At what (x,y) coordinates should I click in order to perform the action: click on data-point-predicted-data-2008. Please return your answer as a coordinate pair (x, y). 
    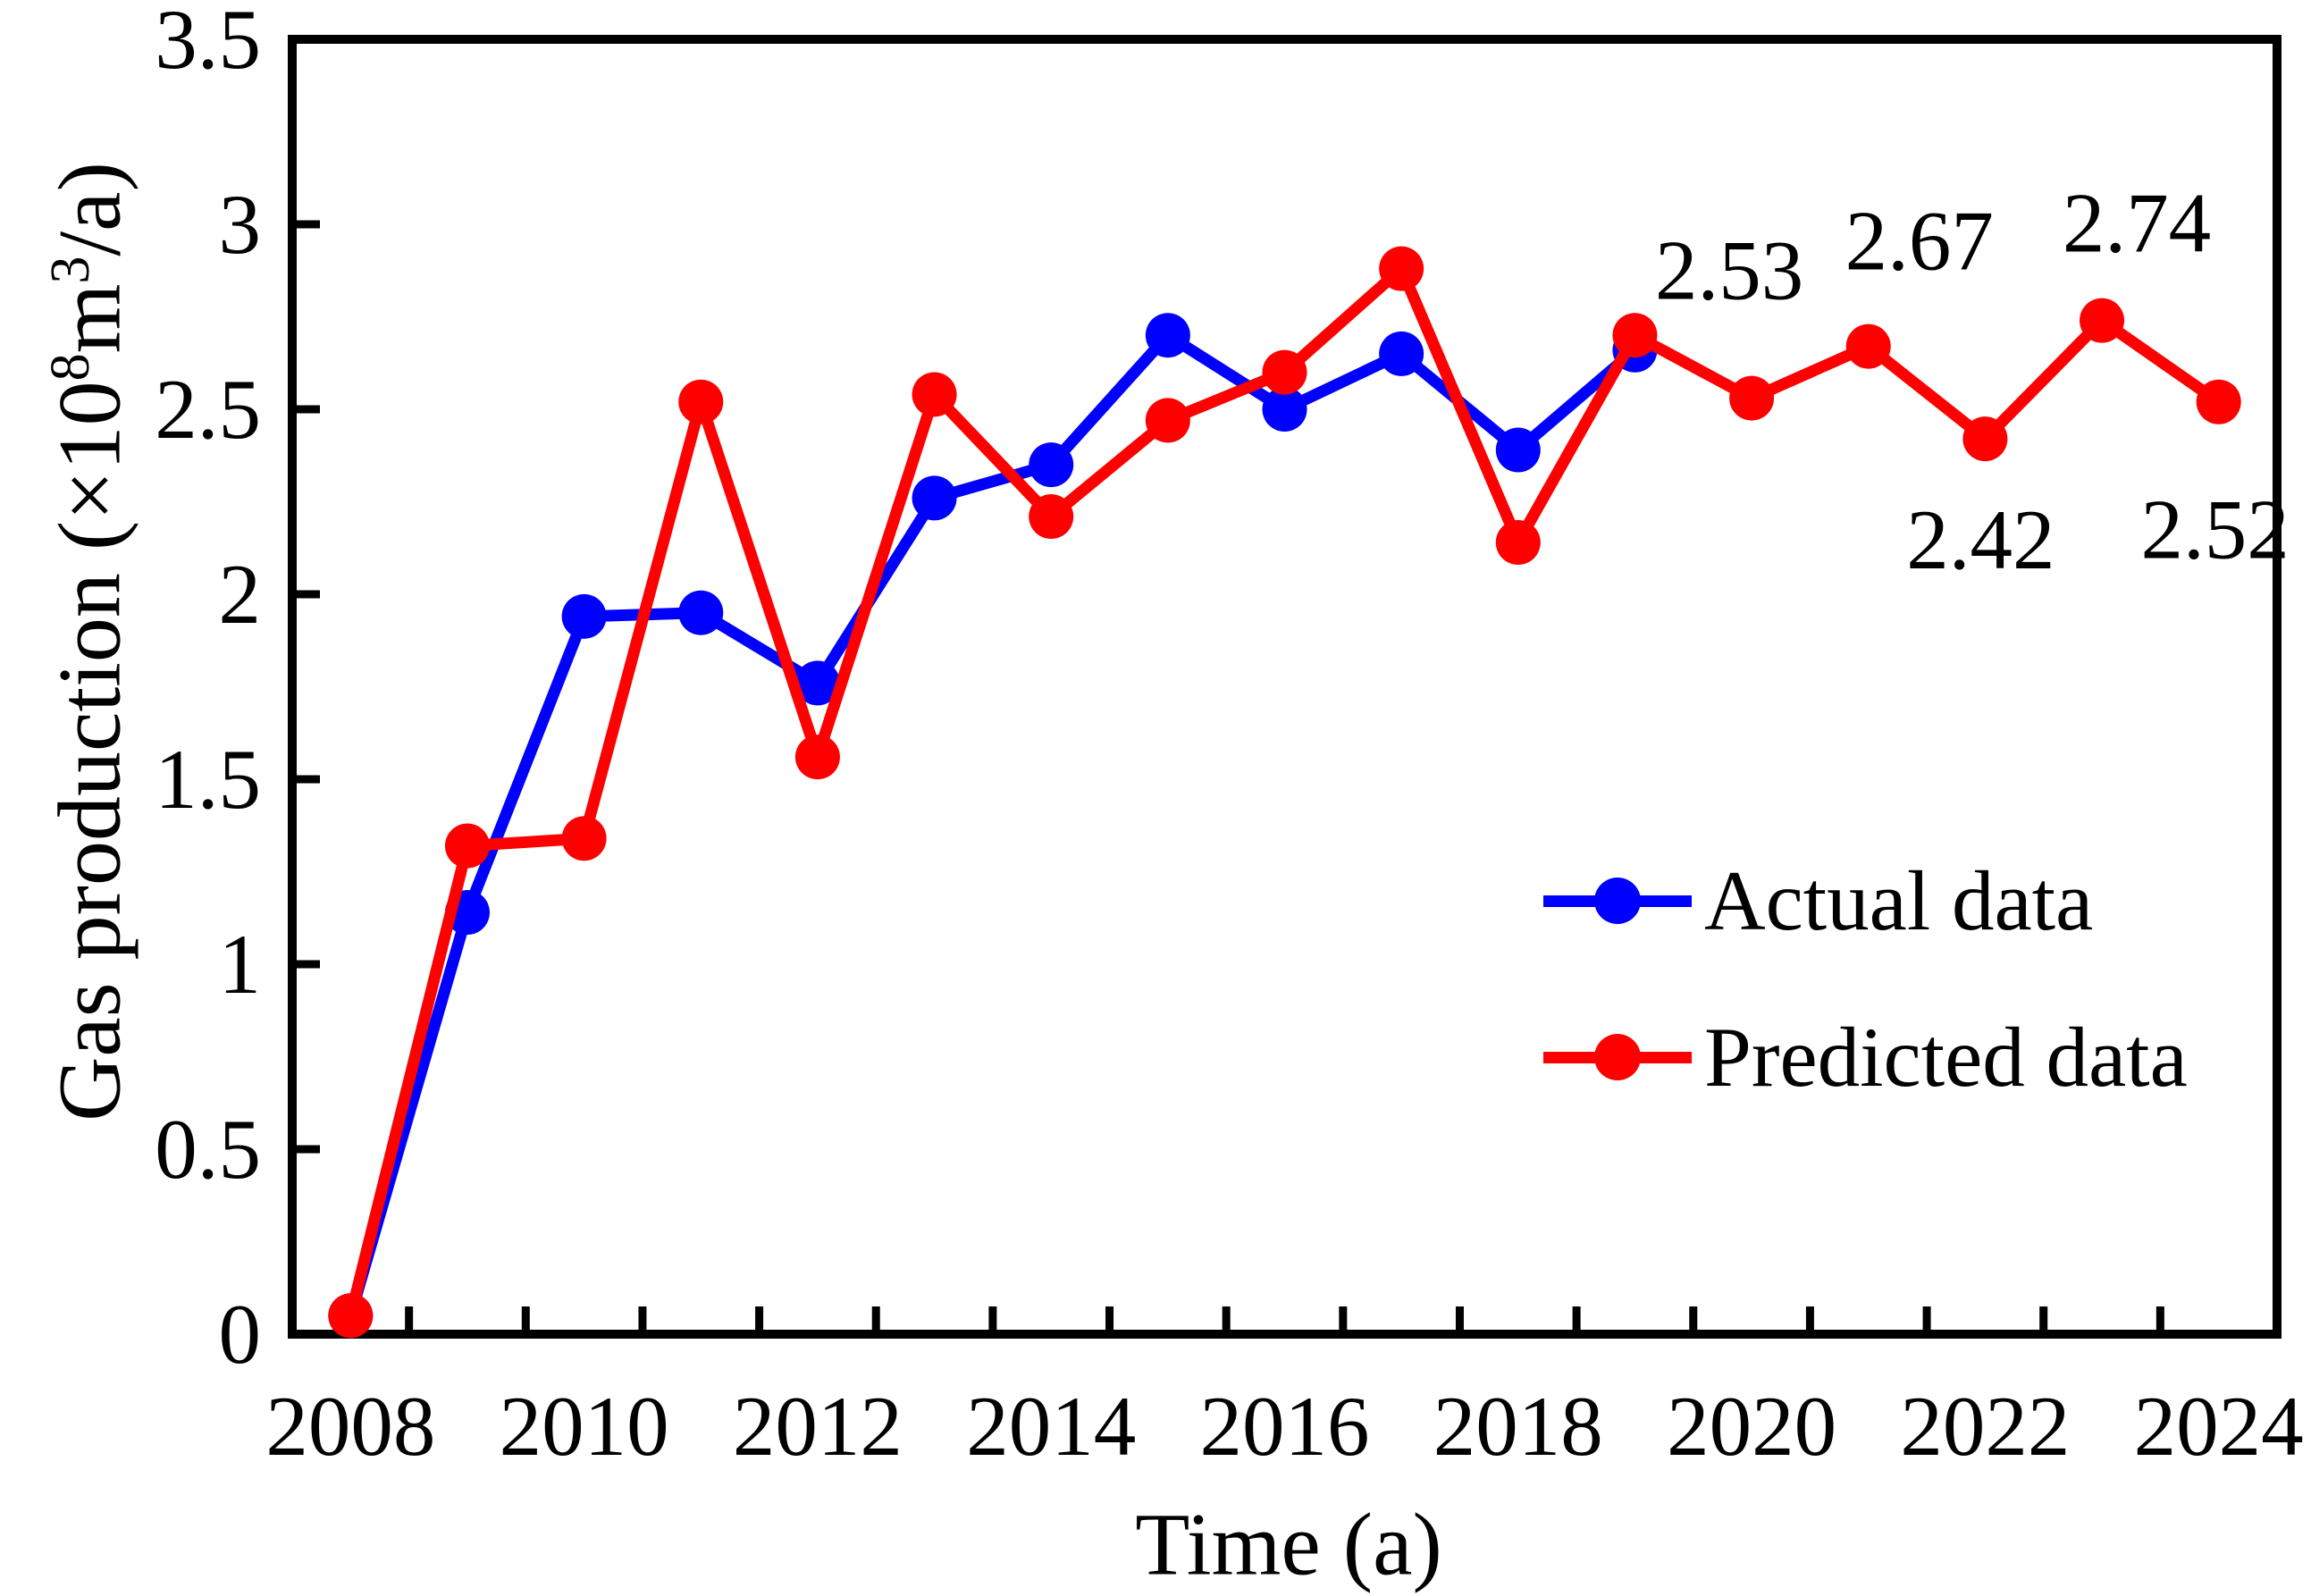
    Looking at the image, I should click on (351, 1316).